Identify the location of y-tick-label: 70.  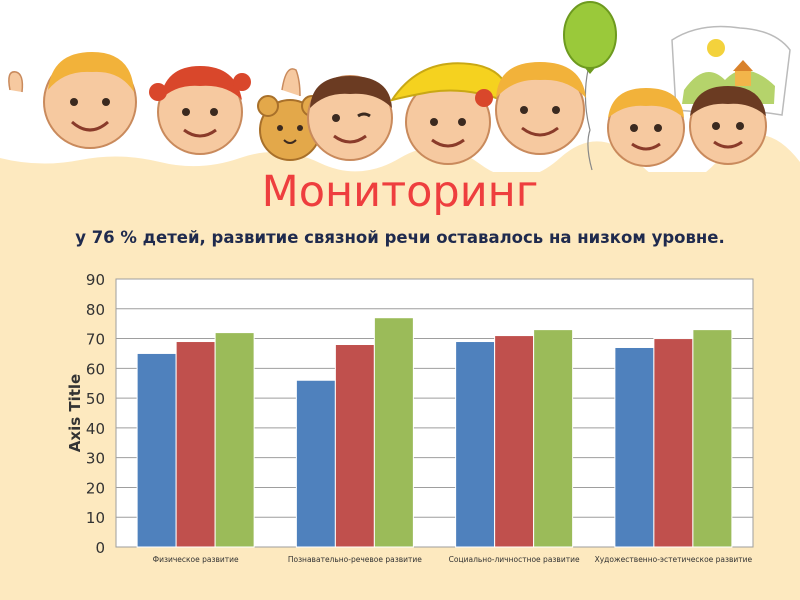
(95, 340).